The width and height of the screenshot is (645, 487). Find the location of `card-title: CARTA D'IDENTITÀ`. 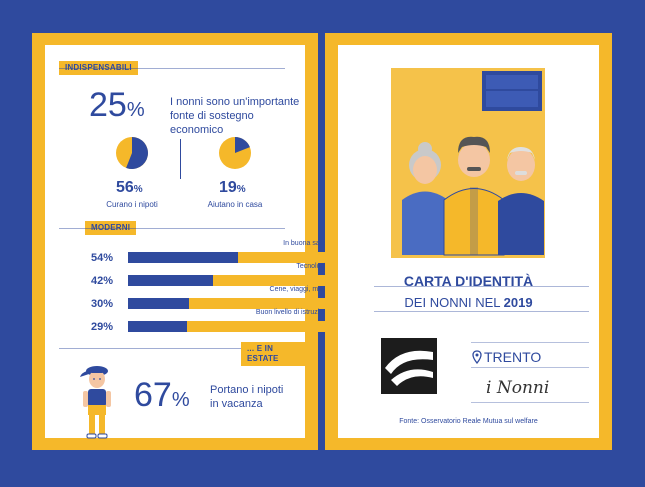

card-title: CARTA D'IDENTITÀ is located at coordinates (468, 281).